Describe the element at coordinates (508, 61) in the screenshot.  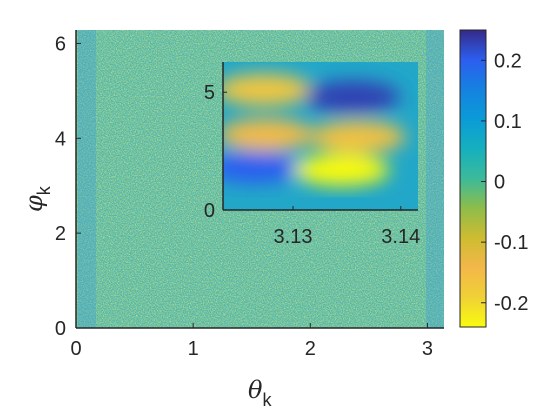
I see `colorbar-tick-label: 0.2` at that location.